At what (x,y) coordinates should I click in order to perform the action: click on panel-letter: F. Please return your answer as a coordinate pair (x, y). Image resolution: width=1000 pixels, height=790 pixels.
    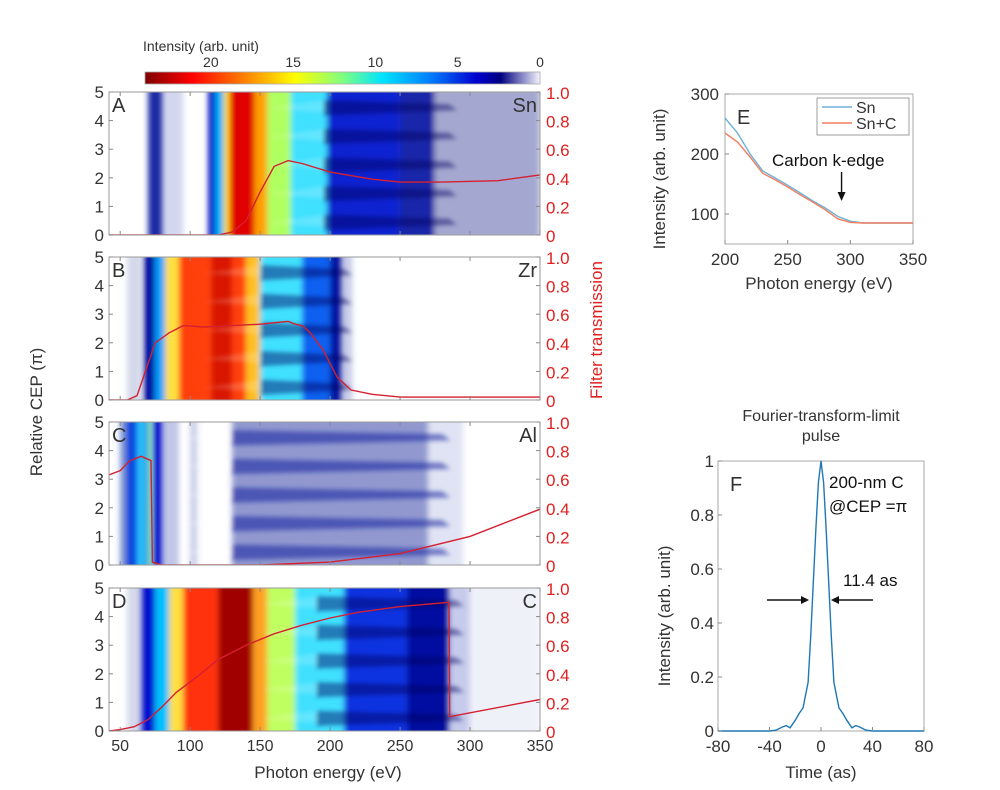
    Looking at the image, I should click on (736, 485).